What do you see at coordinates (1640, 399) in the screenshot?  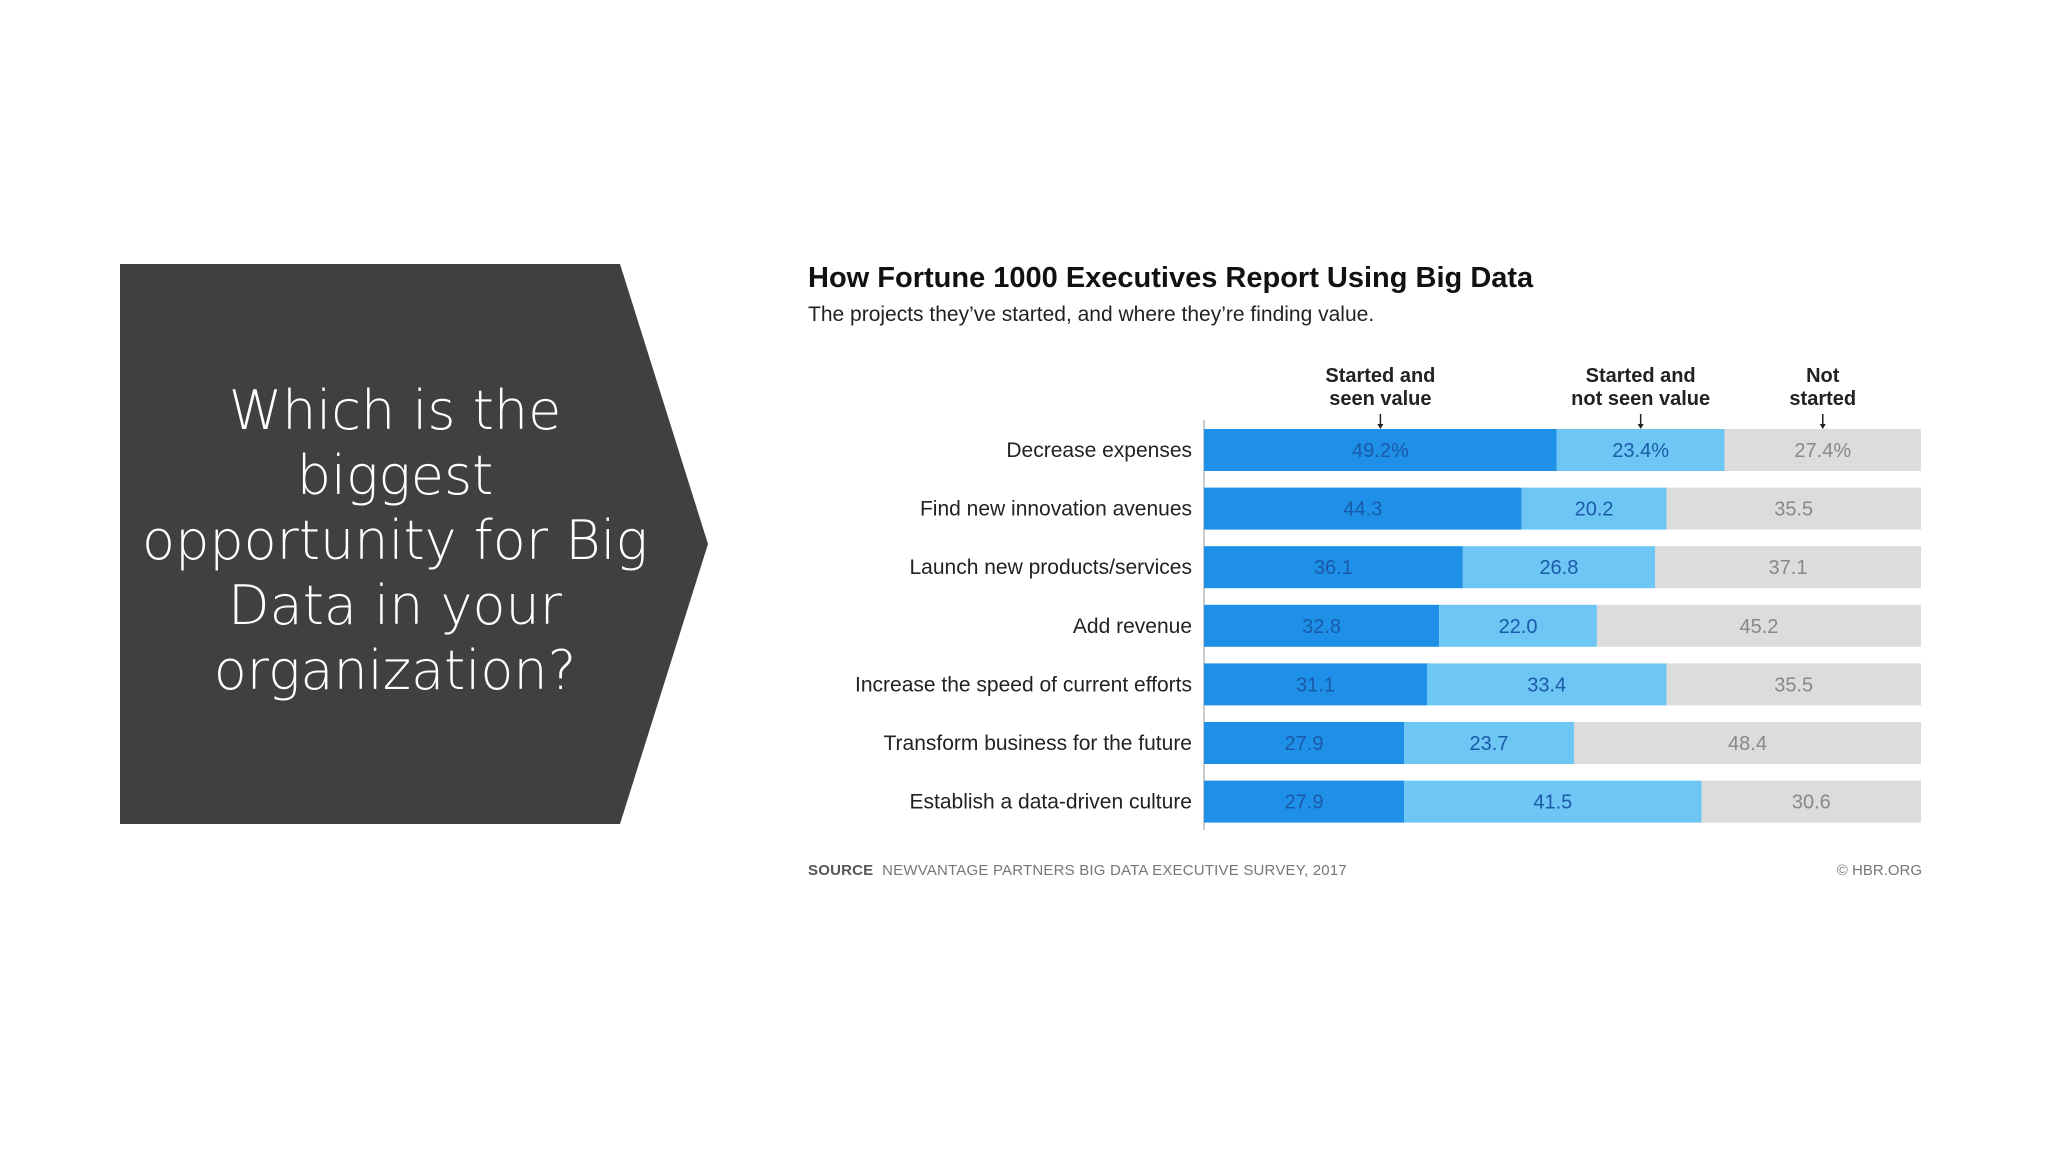 I see `legend-header: not seen value` at bounding box center [1640, 399].